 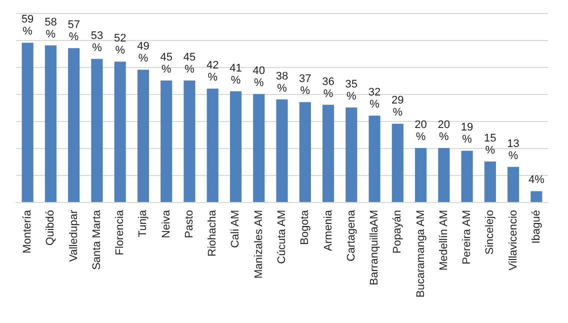 What do you see at coordinates (351, 235) in the screenshot?
I see `x-tick-label: Cartagena` at bounding box center [351, 235].